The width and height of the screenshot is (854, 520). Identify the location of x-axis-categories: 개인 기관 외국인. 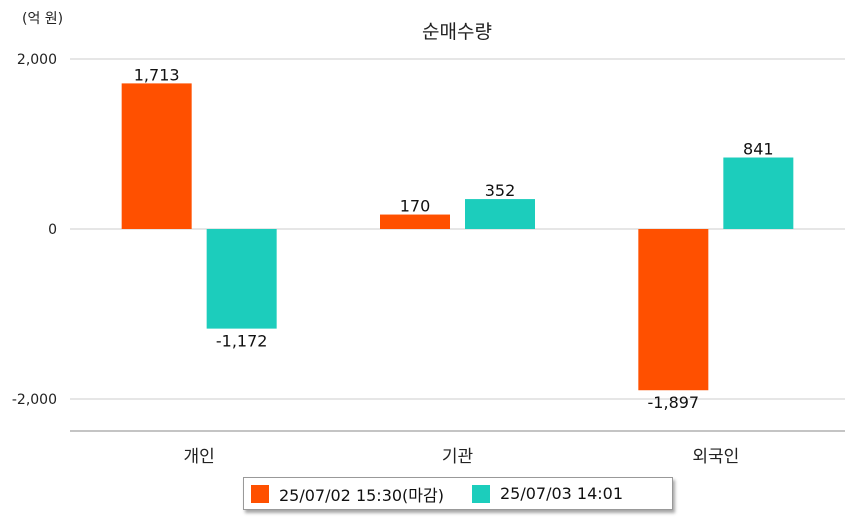
(462, 457).